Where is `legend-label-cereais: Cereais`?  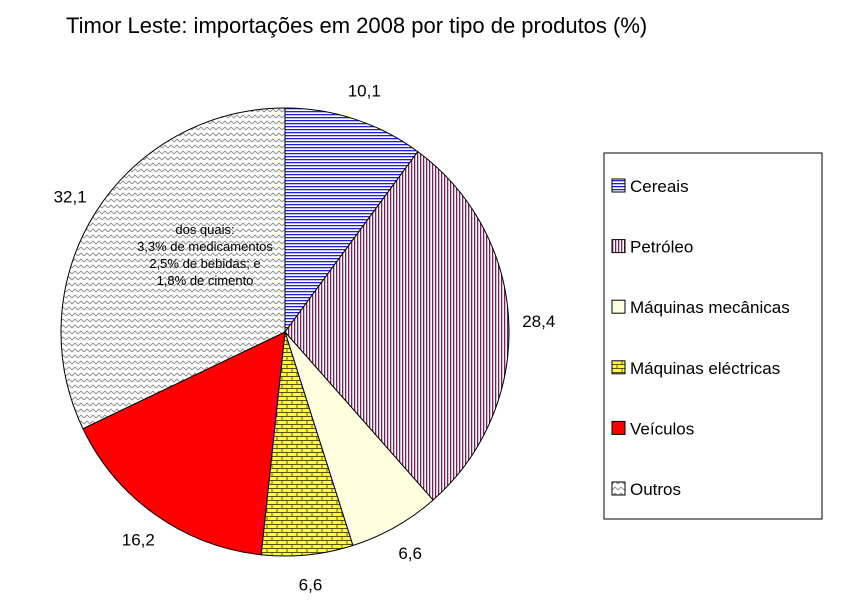 legend-label-cereais: Cereais is located at coordinates (659, 186).